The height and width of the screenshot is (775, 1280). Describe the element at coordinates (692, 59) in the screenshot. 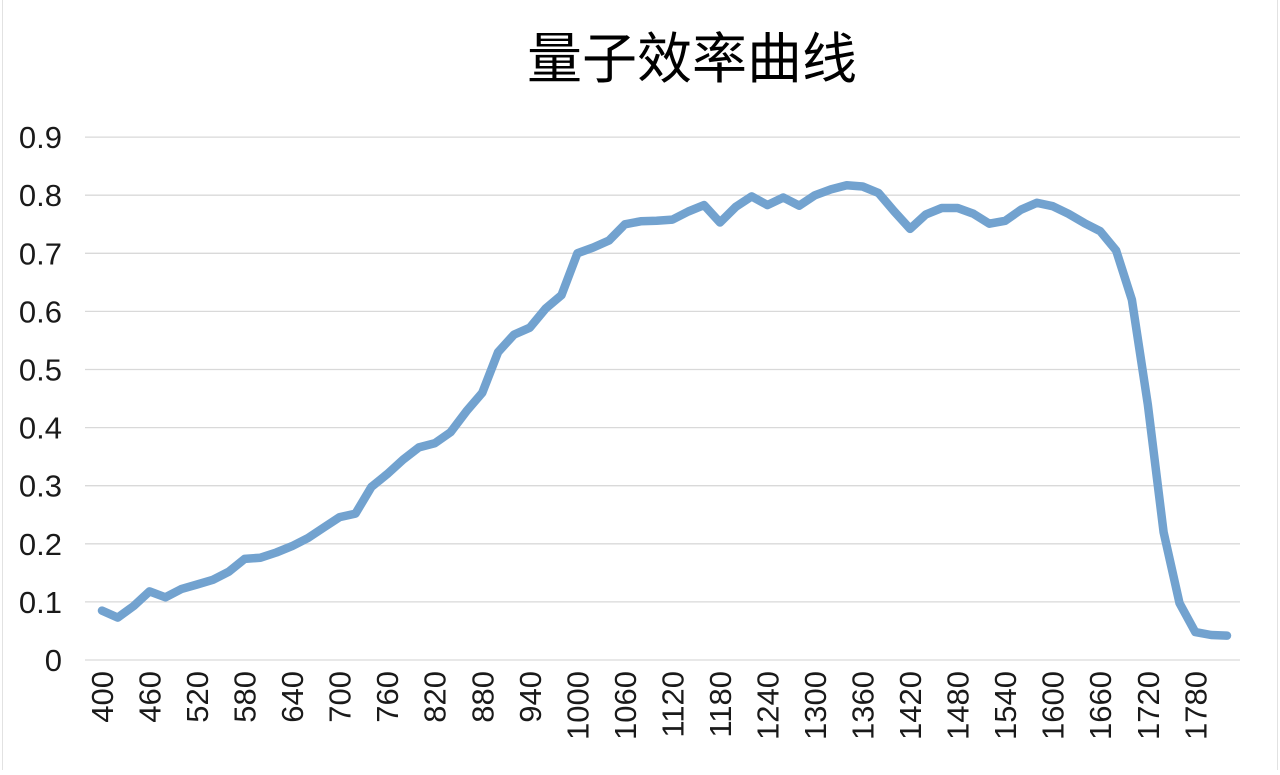

I see `chart-title: 量子效率曲线` at that location.